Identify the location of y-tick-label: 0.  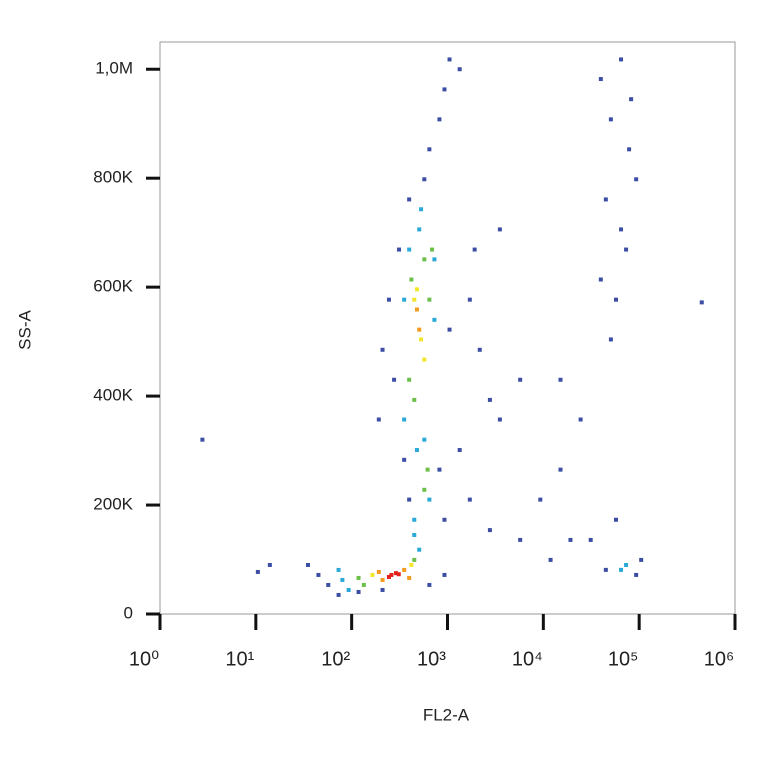
(128, 612).